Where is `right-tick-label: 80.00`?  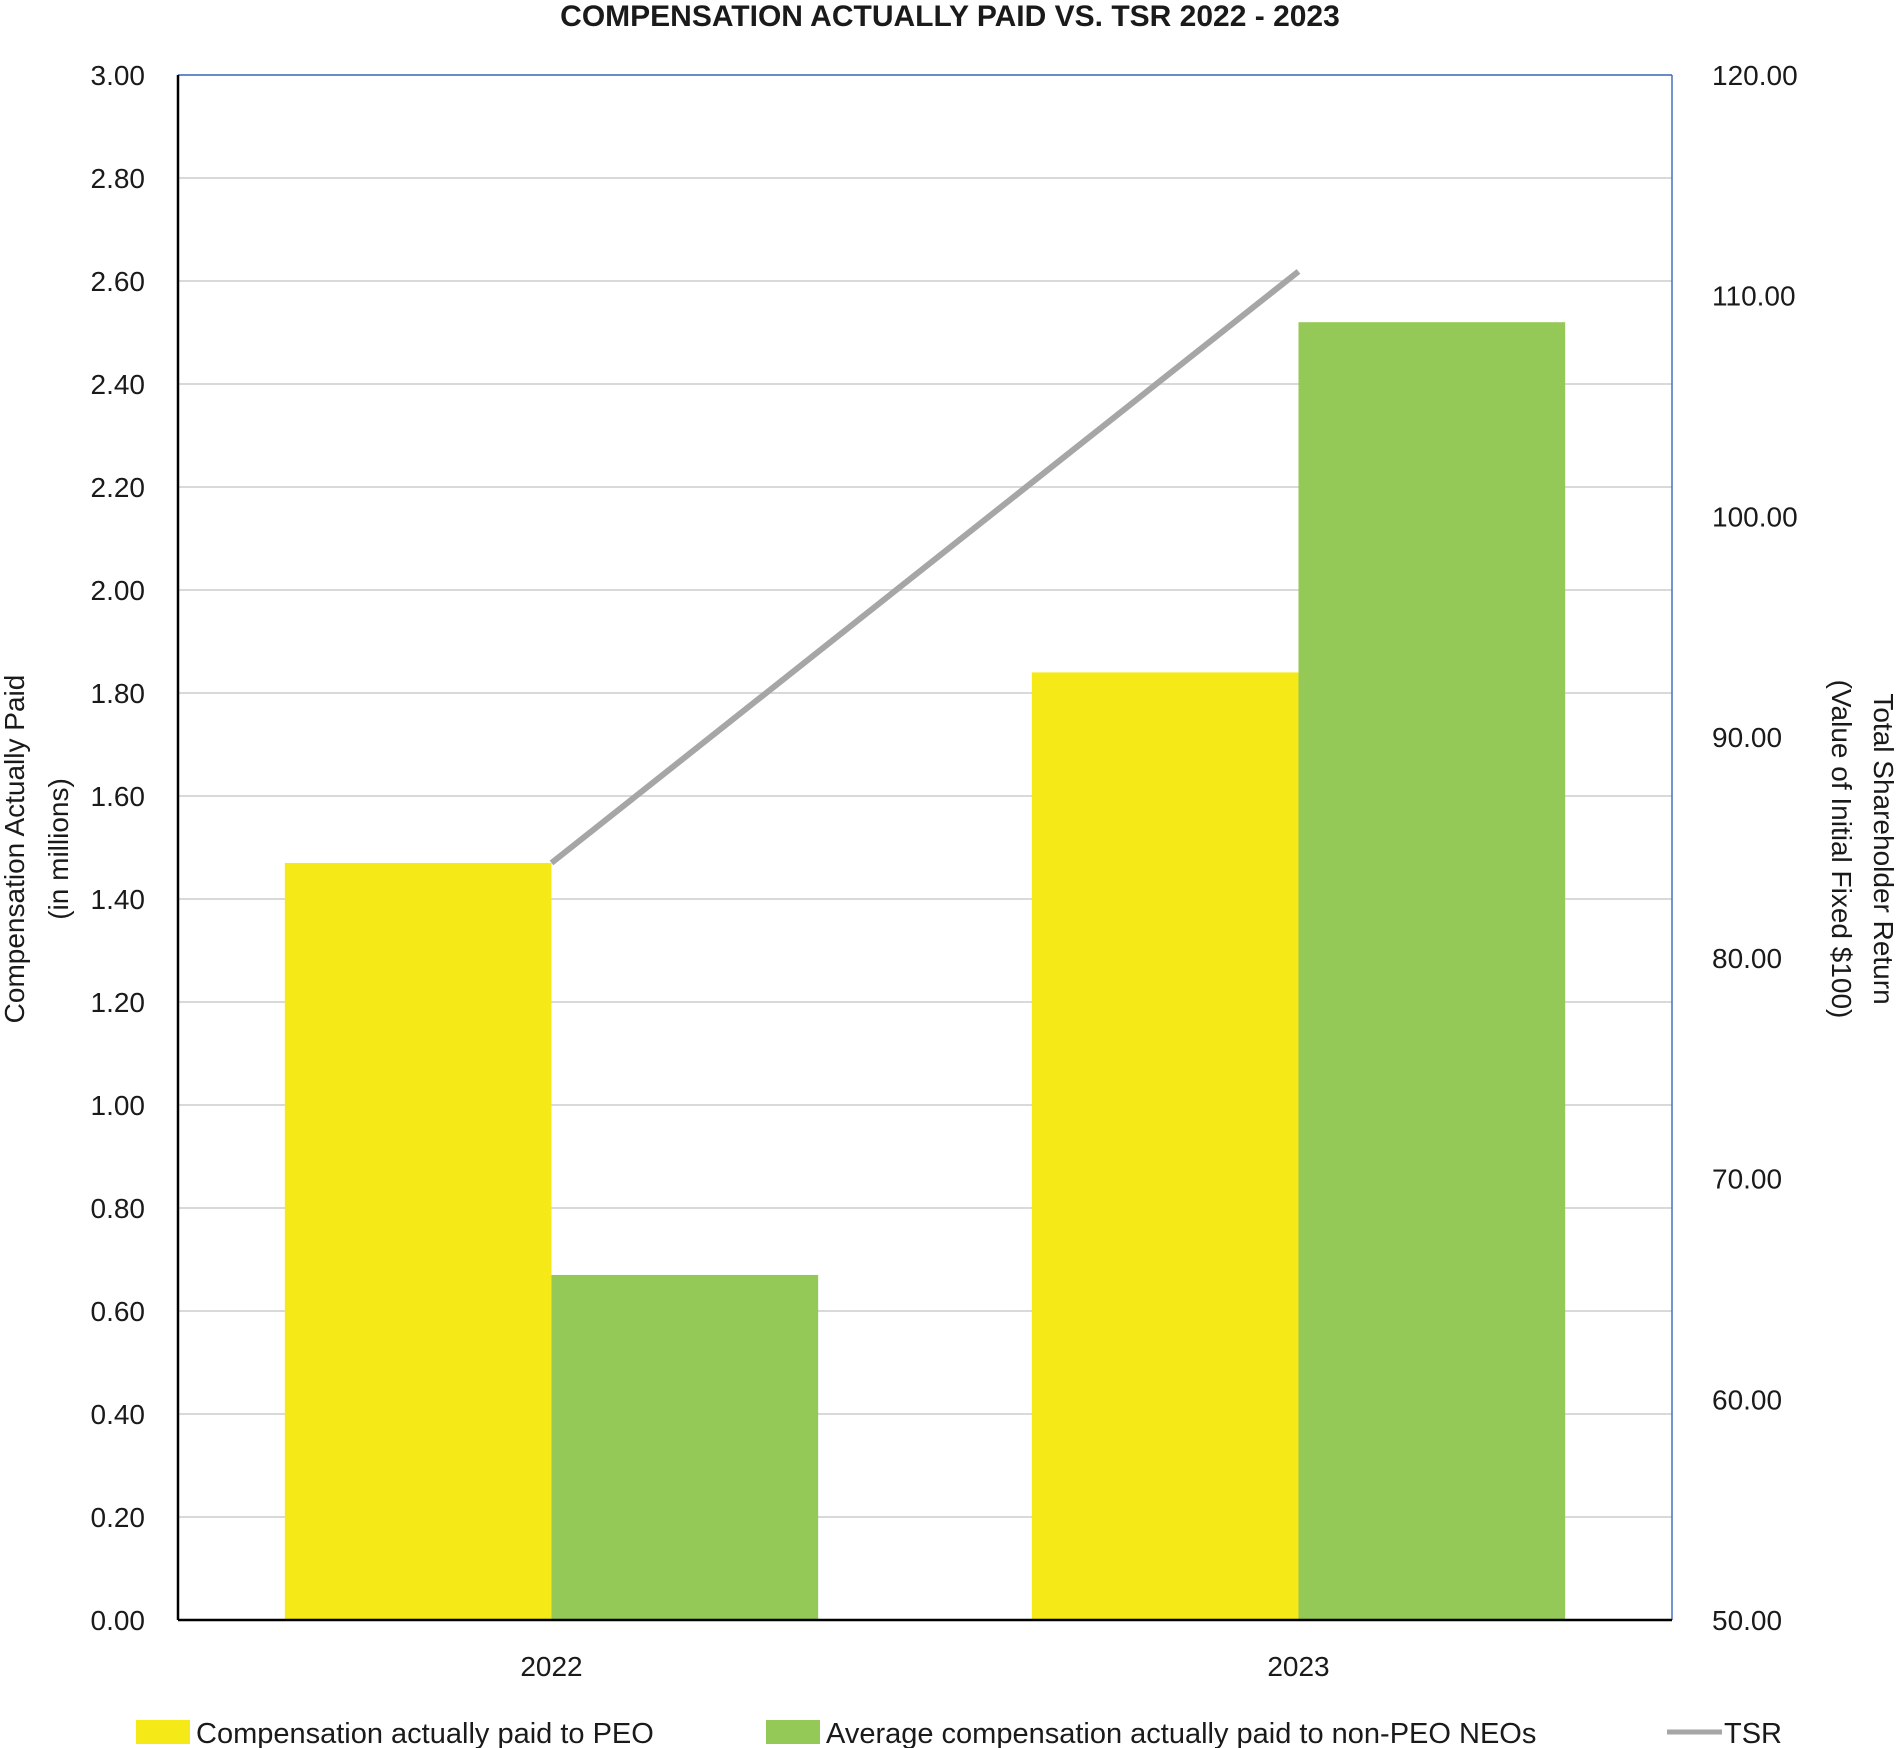
right-tick-label: 80.00 is located at coordinates (1747, 958).